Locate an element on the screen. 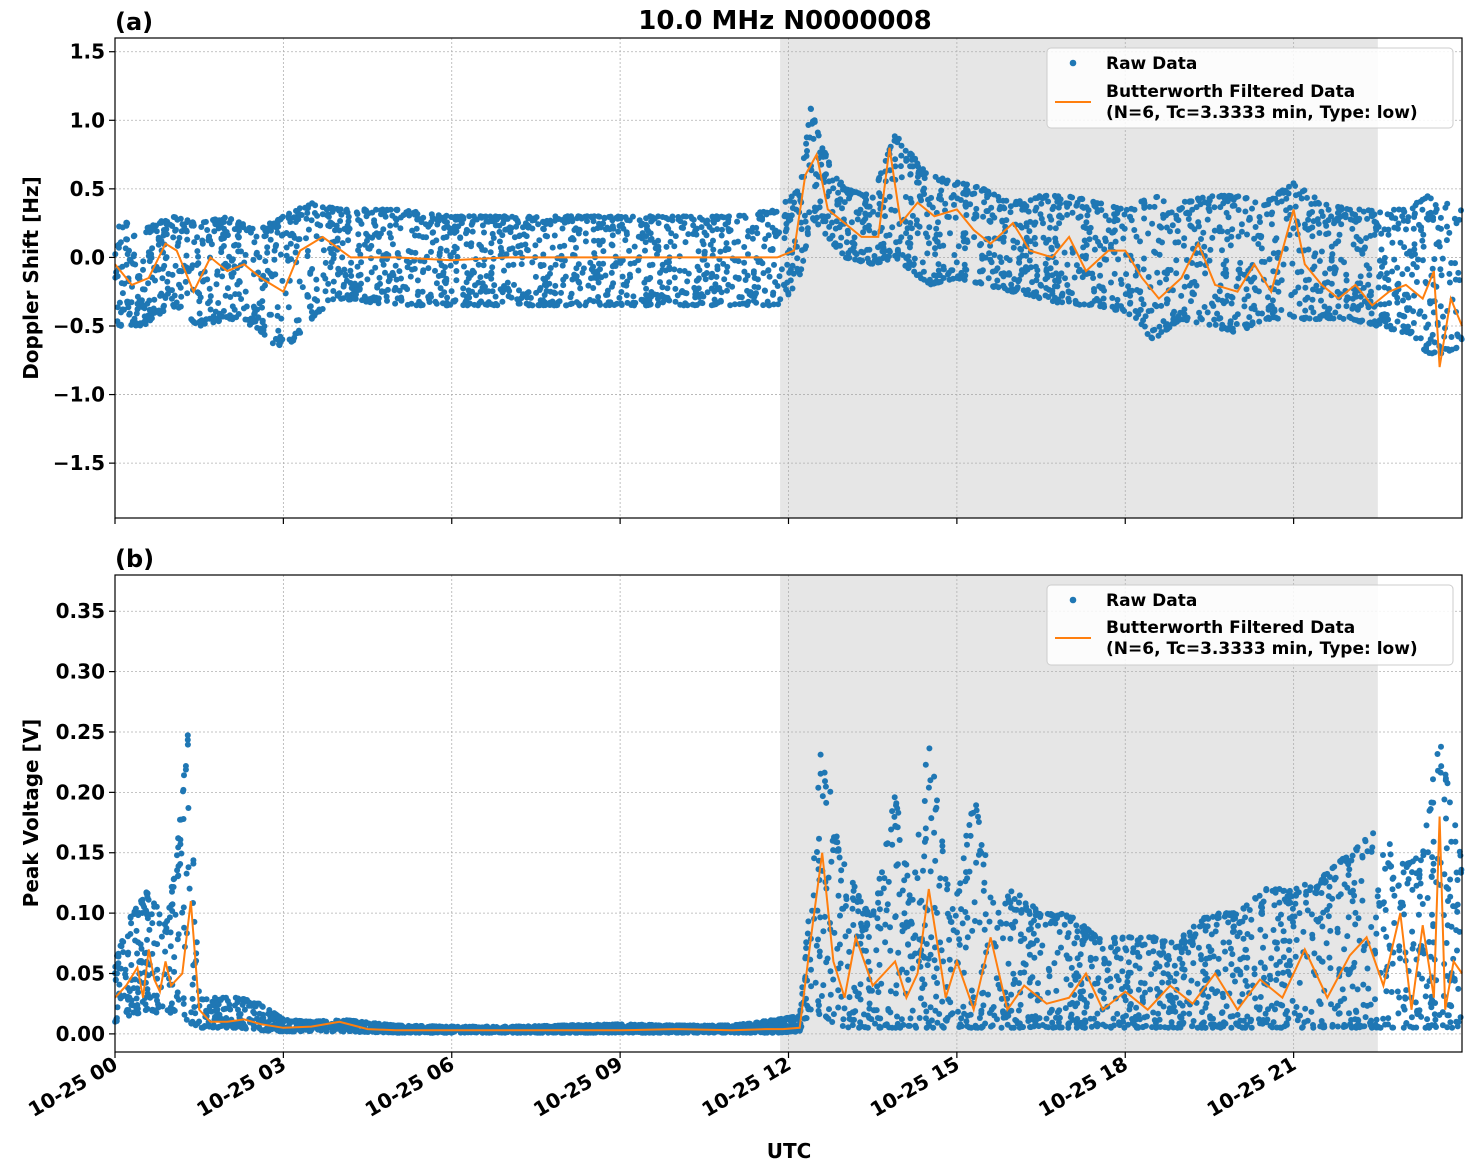 This screenshot has width=1472, height=1172. legend-filtered-label: Butterworth Filtered Data is located at coordinates (1230, 92).